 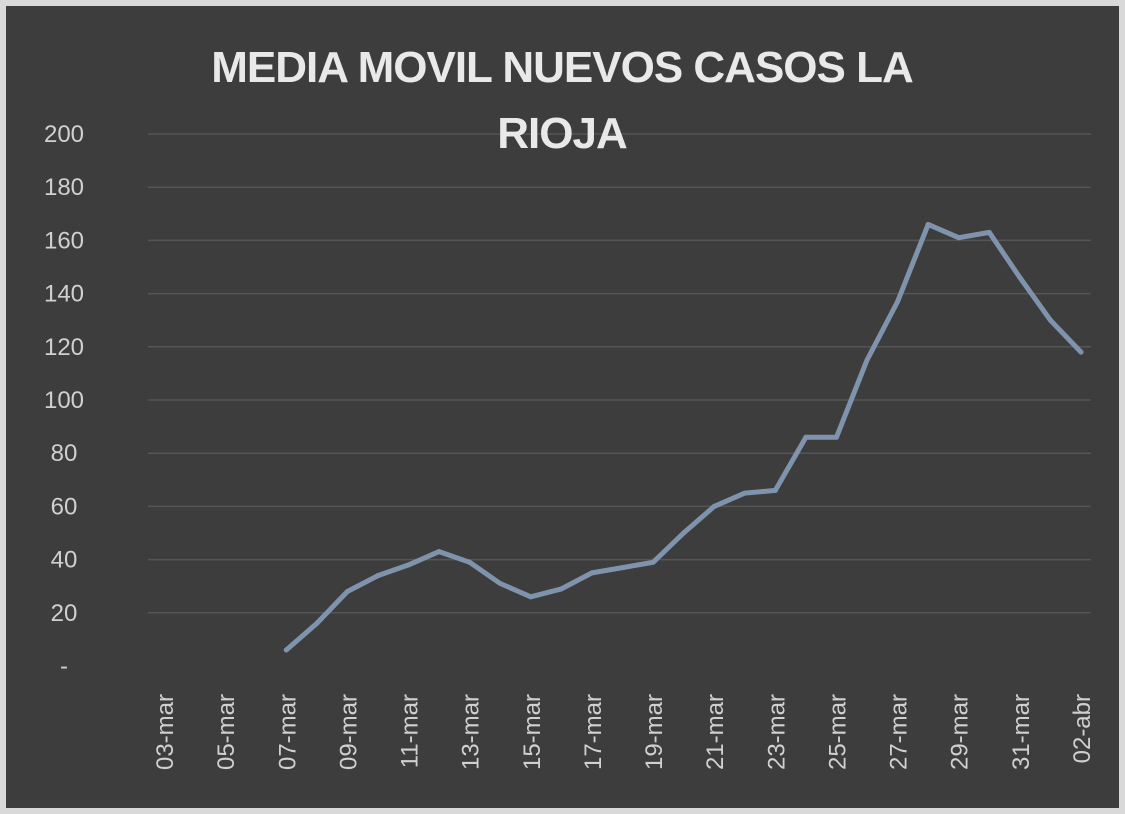 What do you see at coordinates (654, 732) in the screenshot?
I see `x-tick-label: 19-mar` at bounding box center [654, 732].